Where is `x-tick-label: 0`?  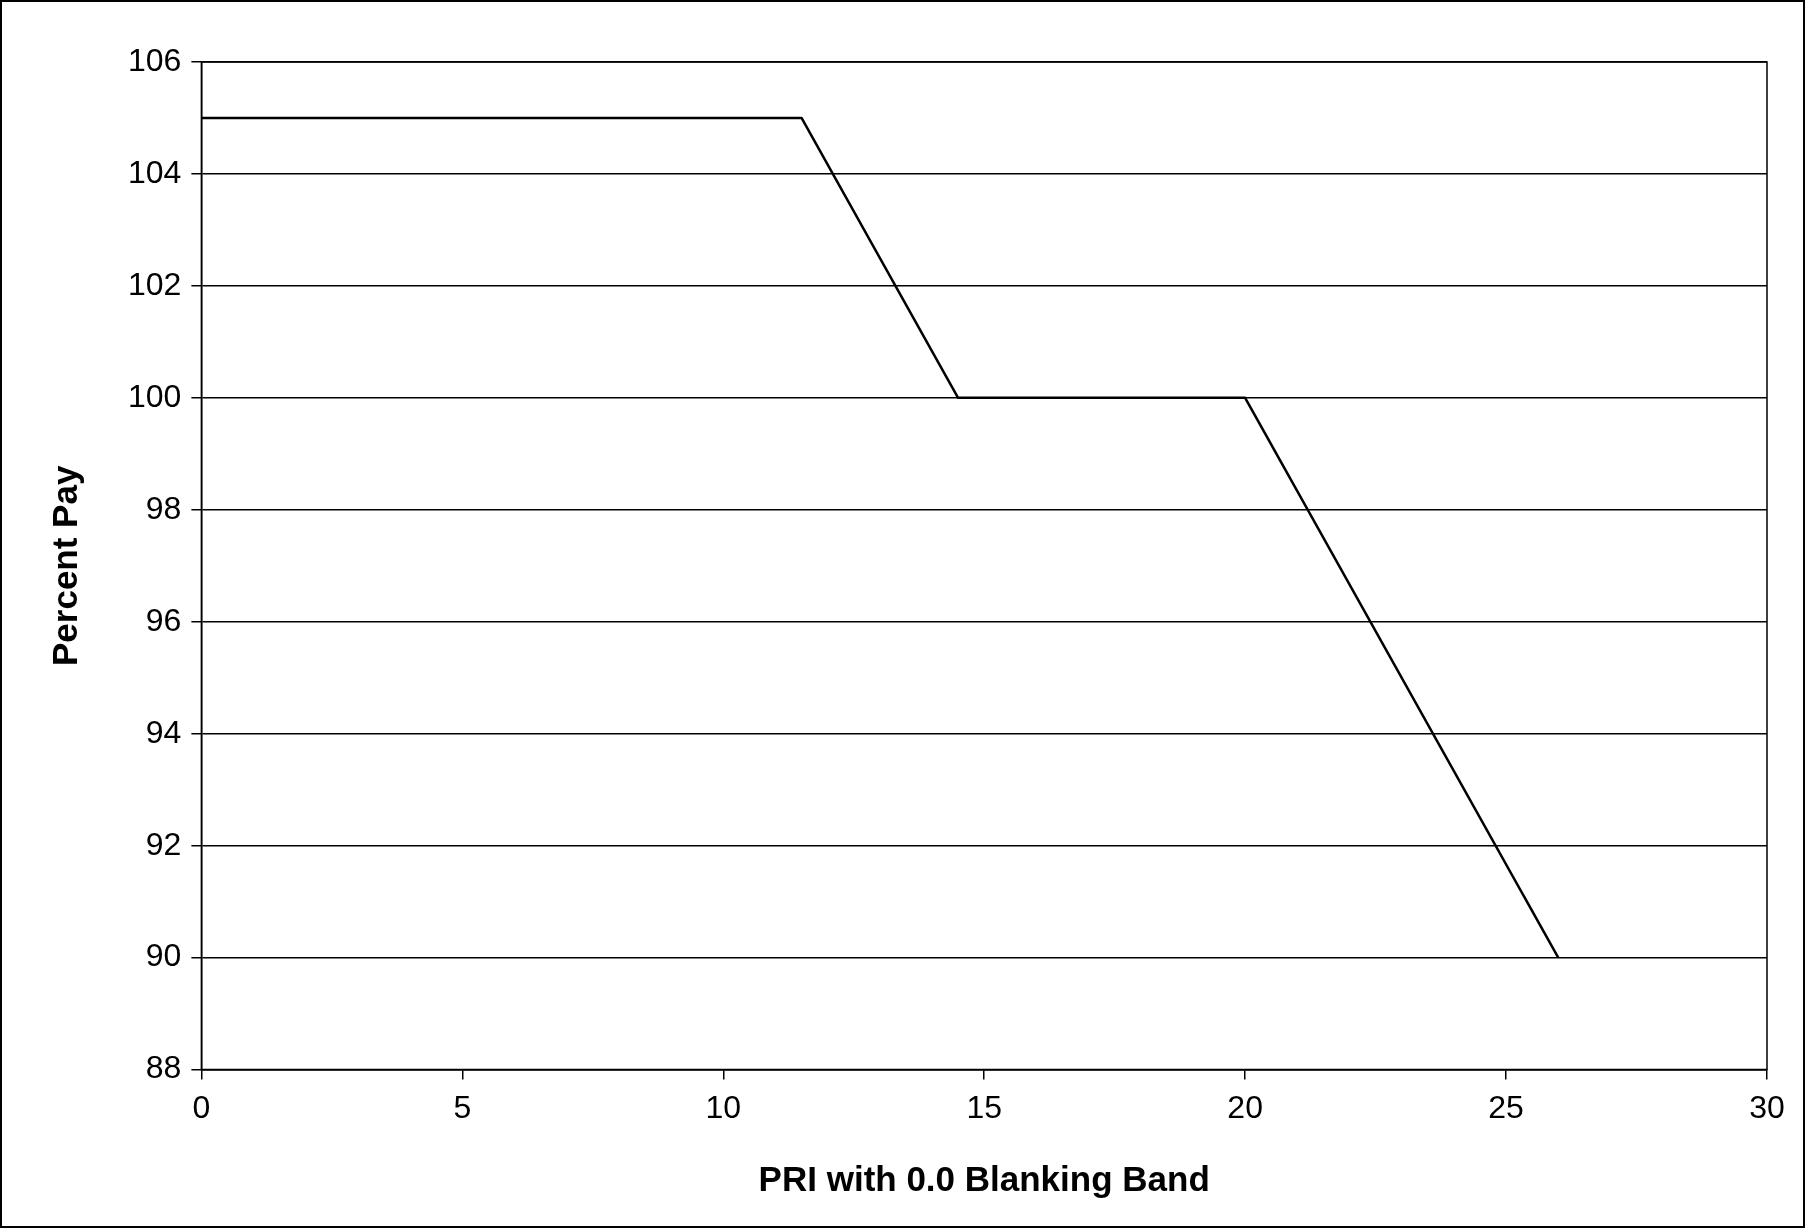 x-tick-label: 0 is located at coordinates (201, 1106).